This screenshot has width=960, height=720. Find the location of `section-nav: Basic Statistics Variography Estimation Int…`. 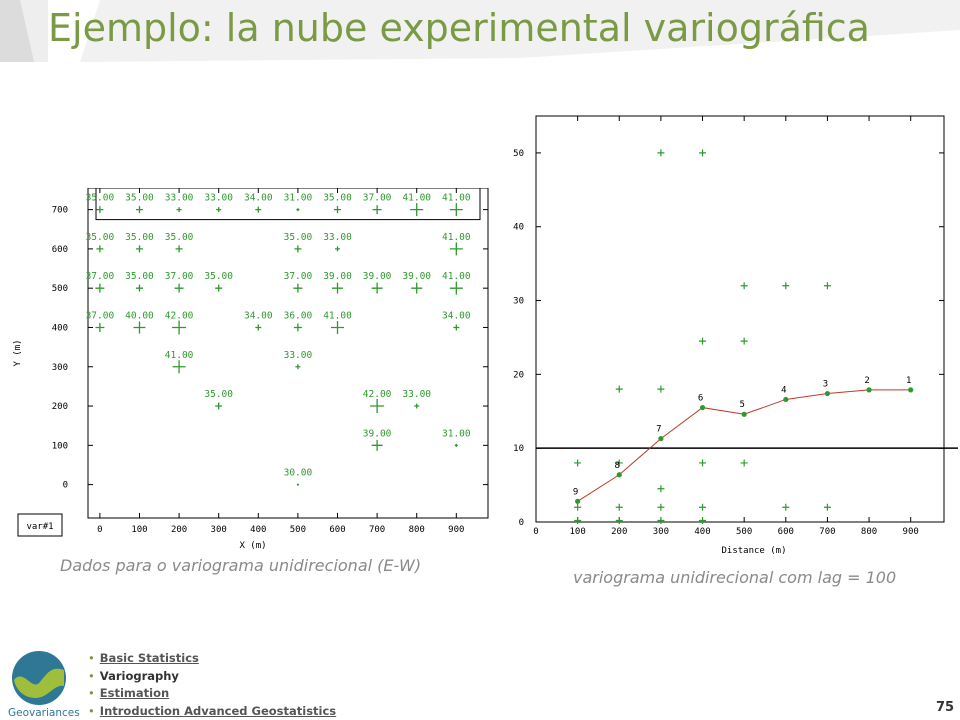

section-nav: Basic Statistics Variography Estimation Int… is located at coordinates (212, 685).